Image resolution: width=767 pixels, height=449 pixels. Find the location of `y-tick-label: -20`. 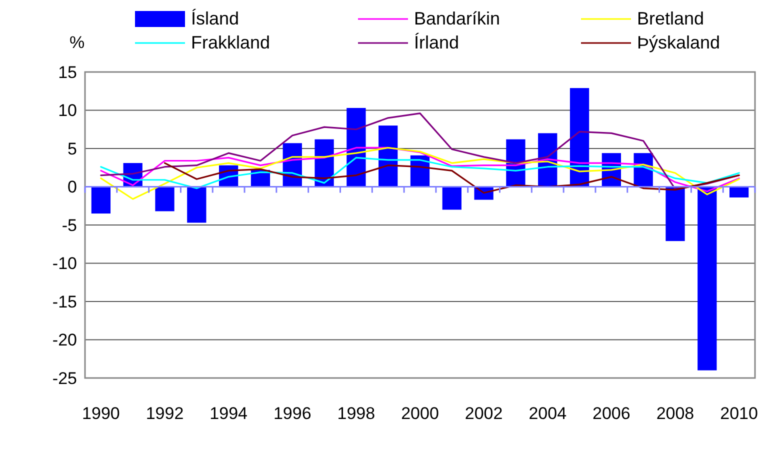

y-tick-label: -20 is located at coordinates (64, 340).